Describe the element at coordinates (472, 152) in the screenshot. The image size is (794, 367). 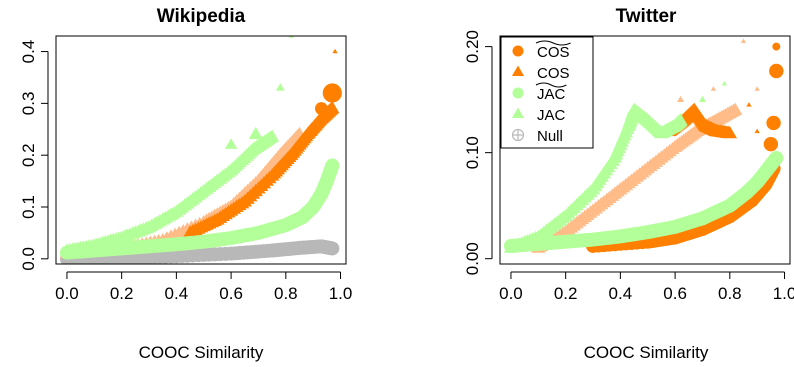
I see `y-tick-label: 0.10` at that location.